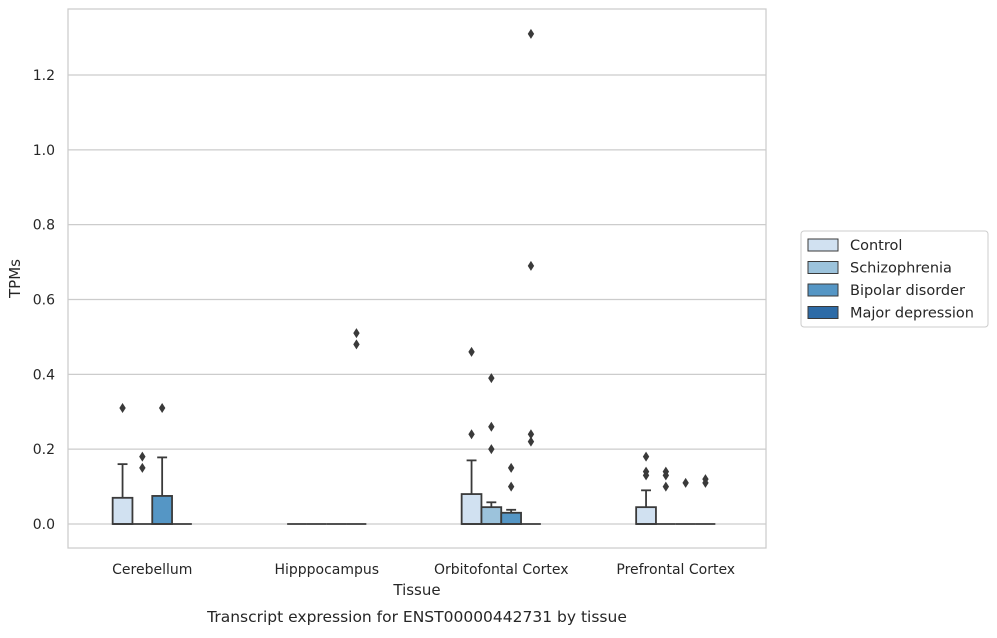 This screenshot has width=997, height=638. I want to click on x-axis-label: Tissue, so click(416, 590).